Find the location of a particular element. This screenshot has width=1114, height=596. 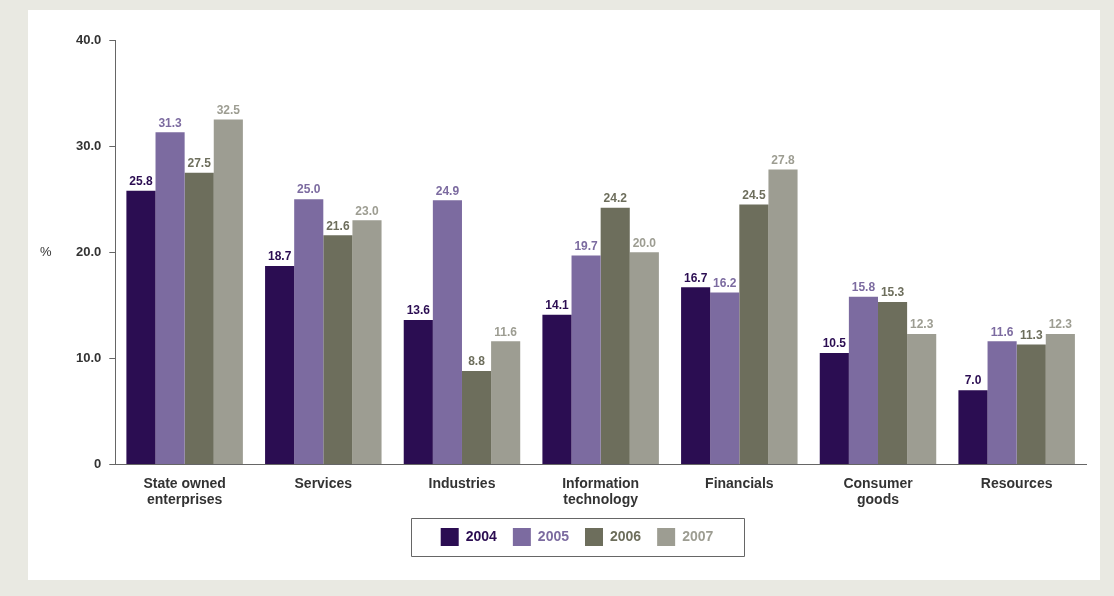

data-label: 25.0 is located at coordinates (309, 189).